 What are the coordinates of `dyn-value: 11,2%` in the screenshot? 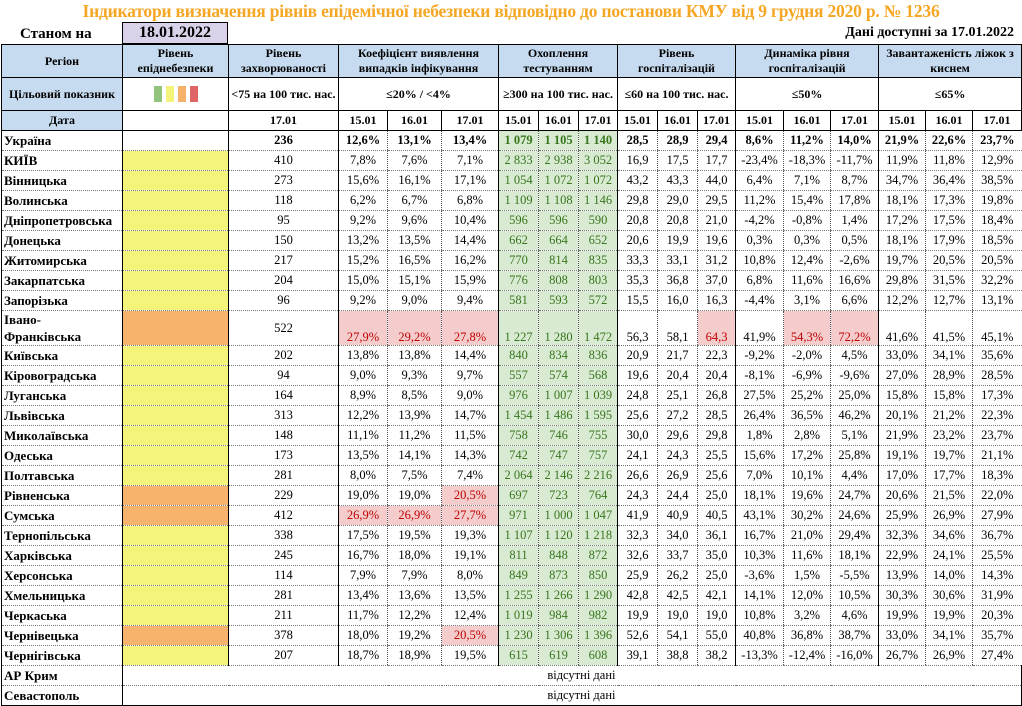 It's located at (807, 140).